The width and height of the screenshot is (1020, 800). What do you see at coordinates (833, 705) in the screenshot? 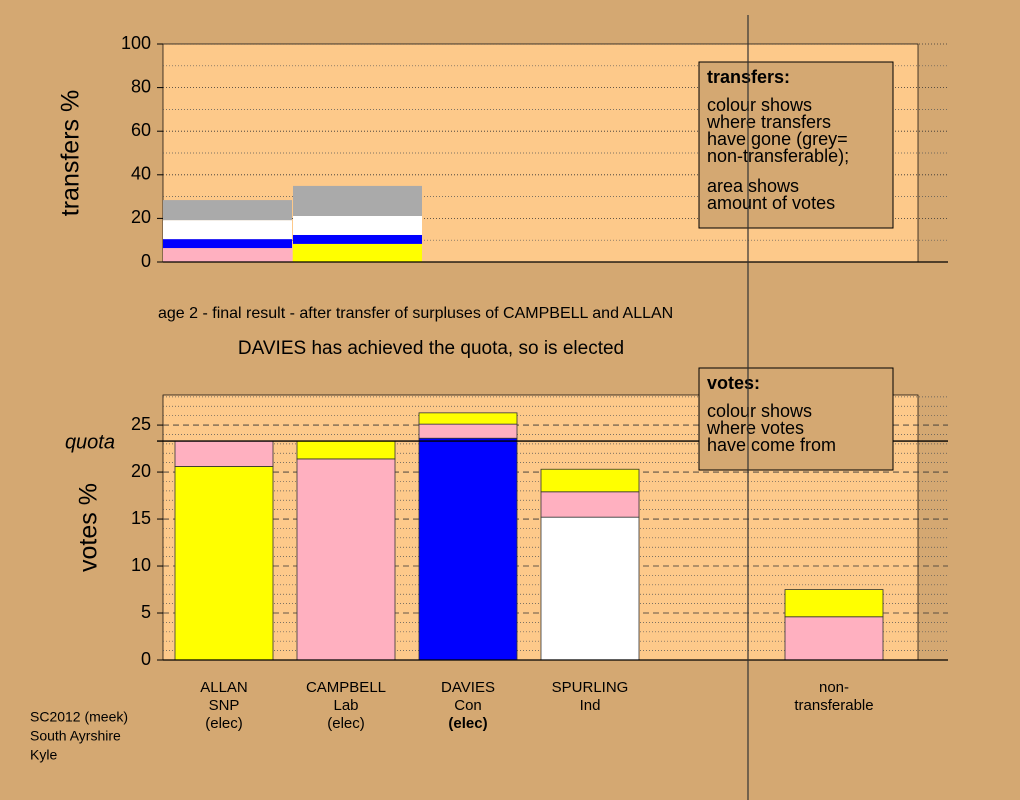
I see `x-tick-label: transferable` at bounding box center [833, 705].